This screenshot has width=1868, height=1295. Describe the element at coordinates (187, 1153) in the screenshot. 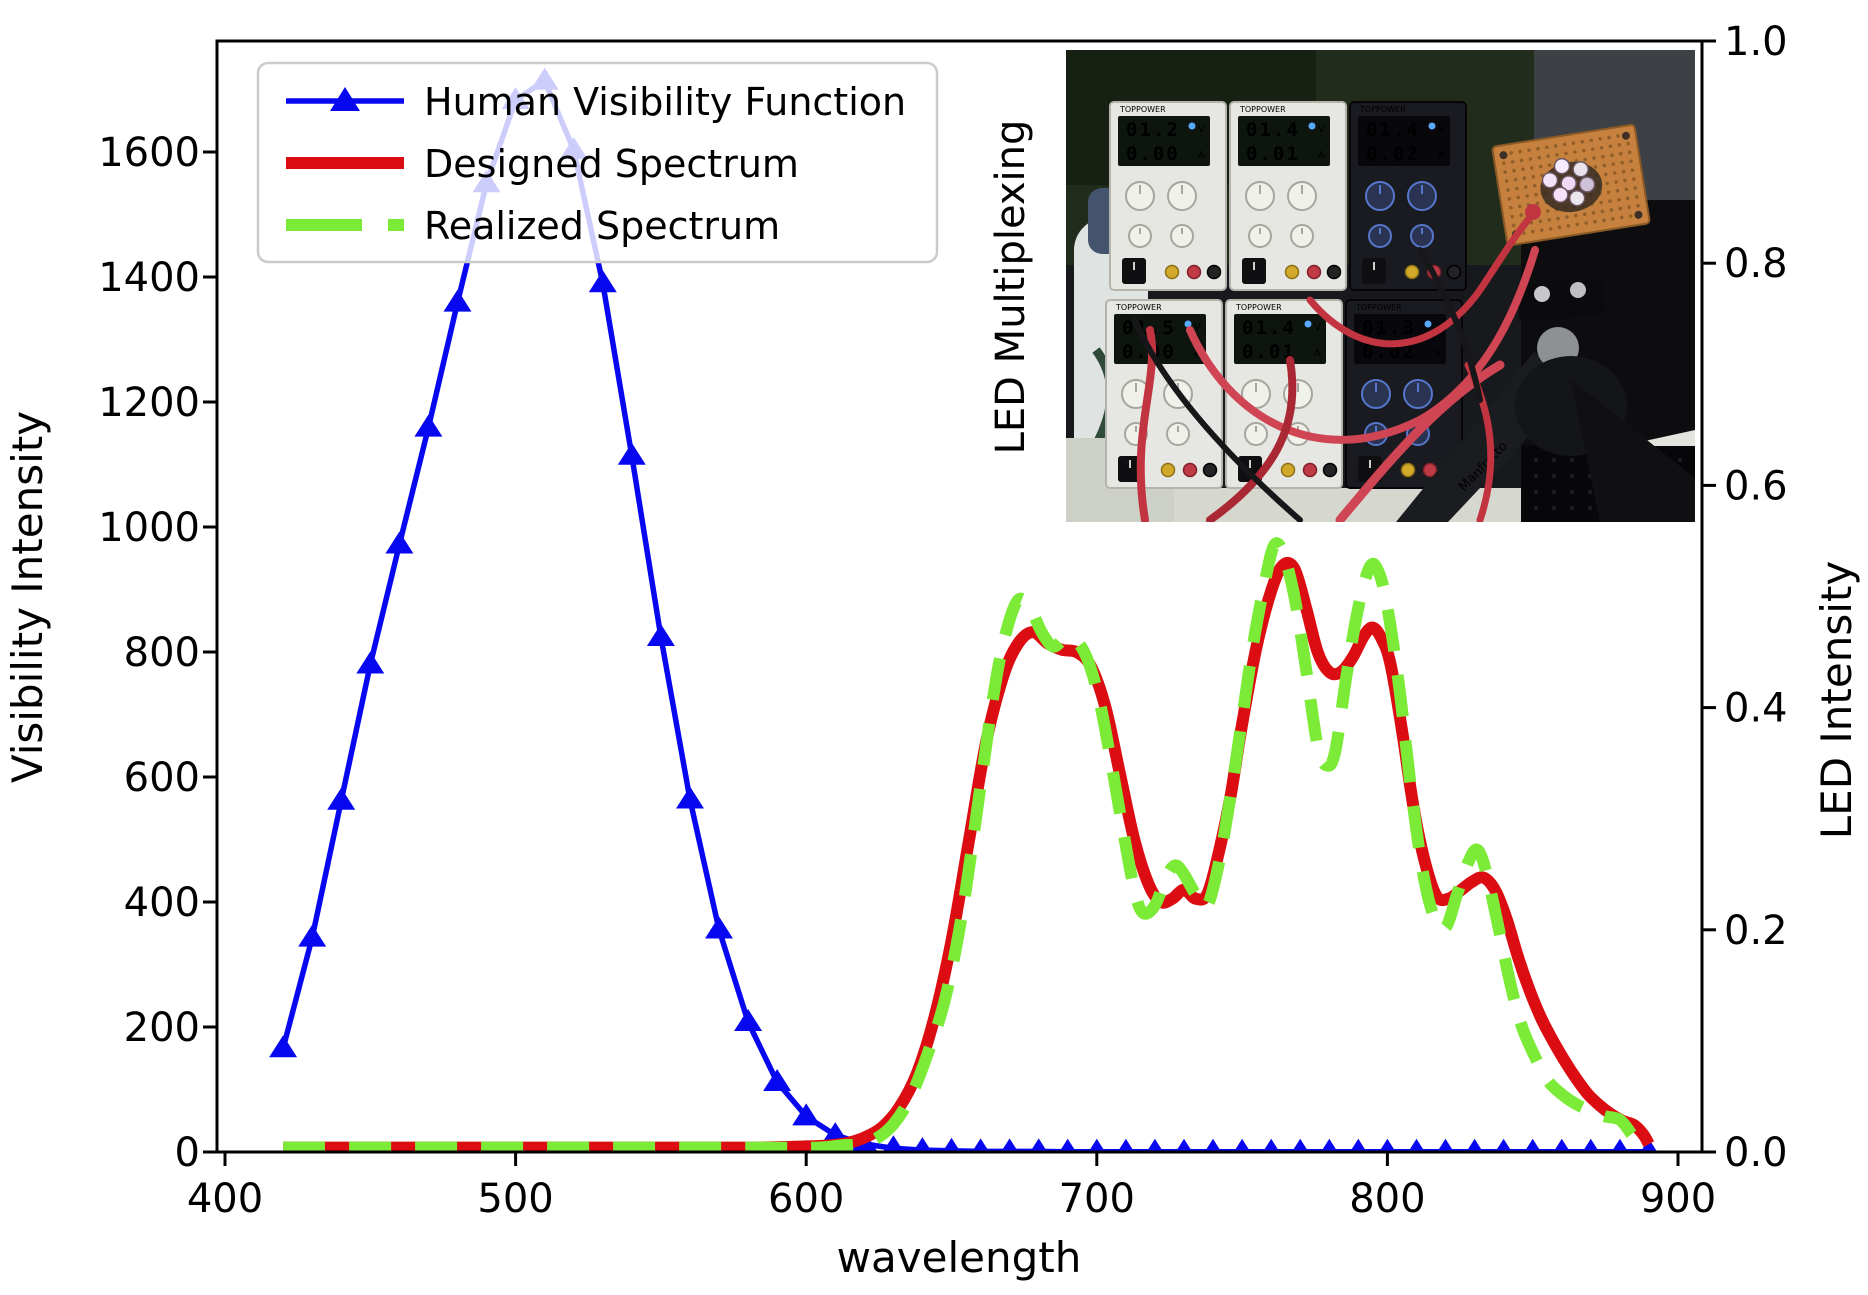

I see `y-tick-label-left: 0` at that location.